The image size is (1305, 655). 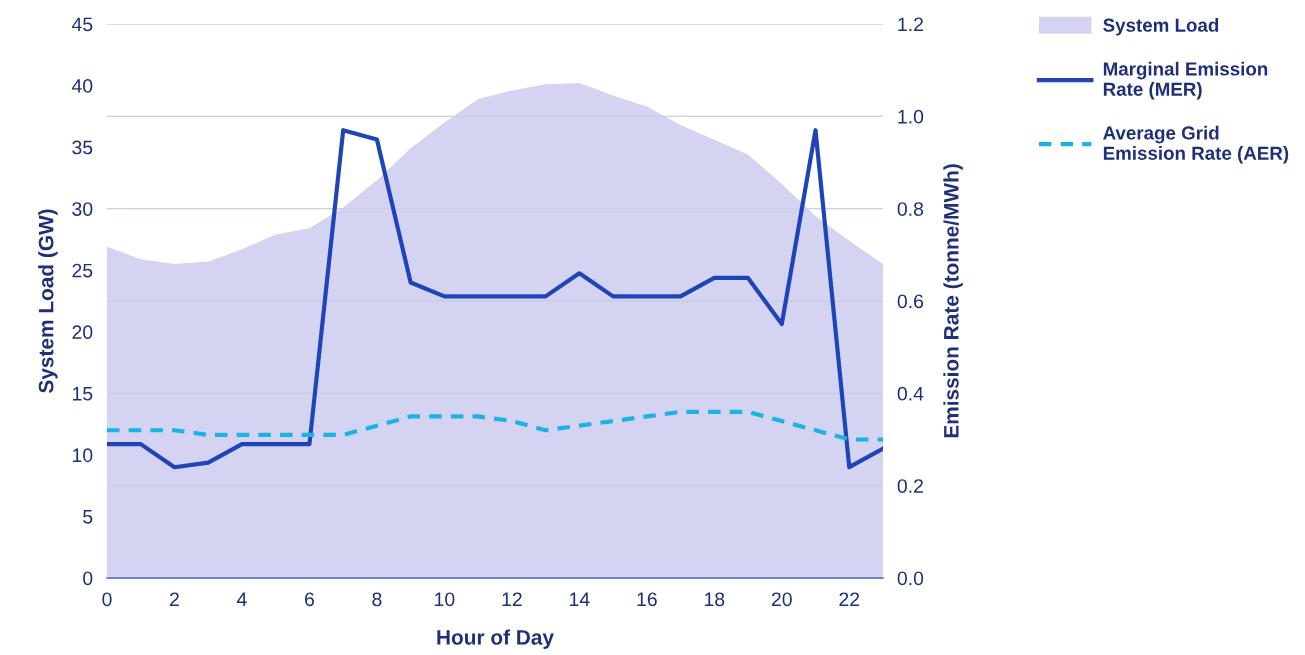 What do you see at coordinates (714, 599) in the screenshot?
I see `x-tick-label: 18` at bounding box center [714, 599].